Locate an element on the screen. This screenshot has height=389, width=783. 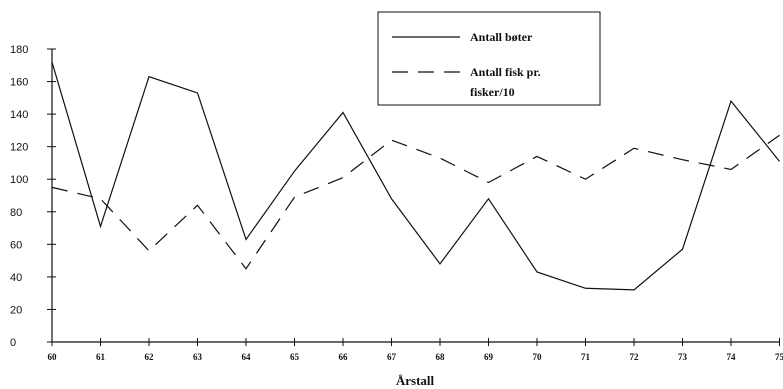
legend-label: fisker/10 is located at coordinates (492, 92).